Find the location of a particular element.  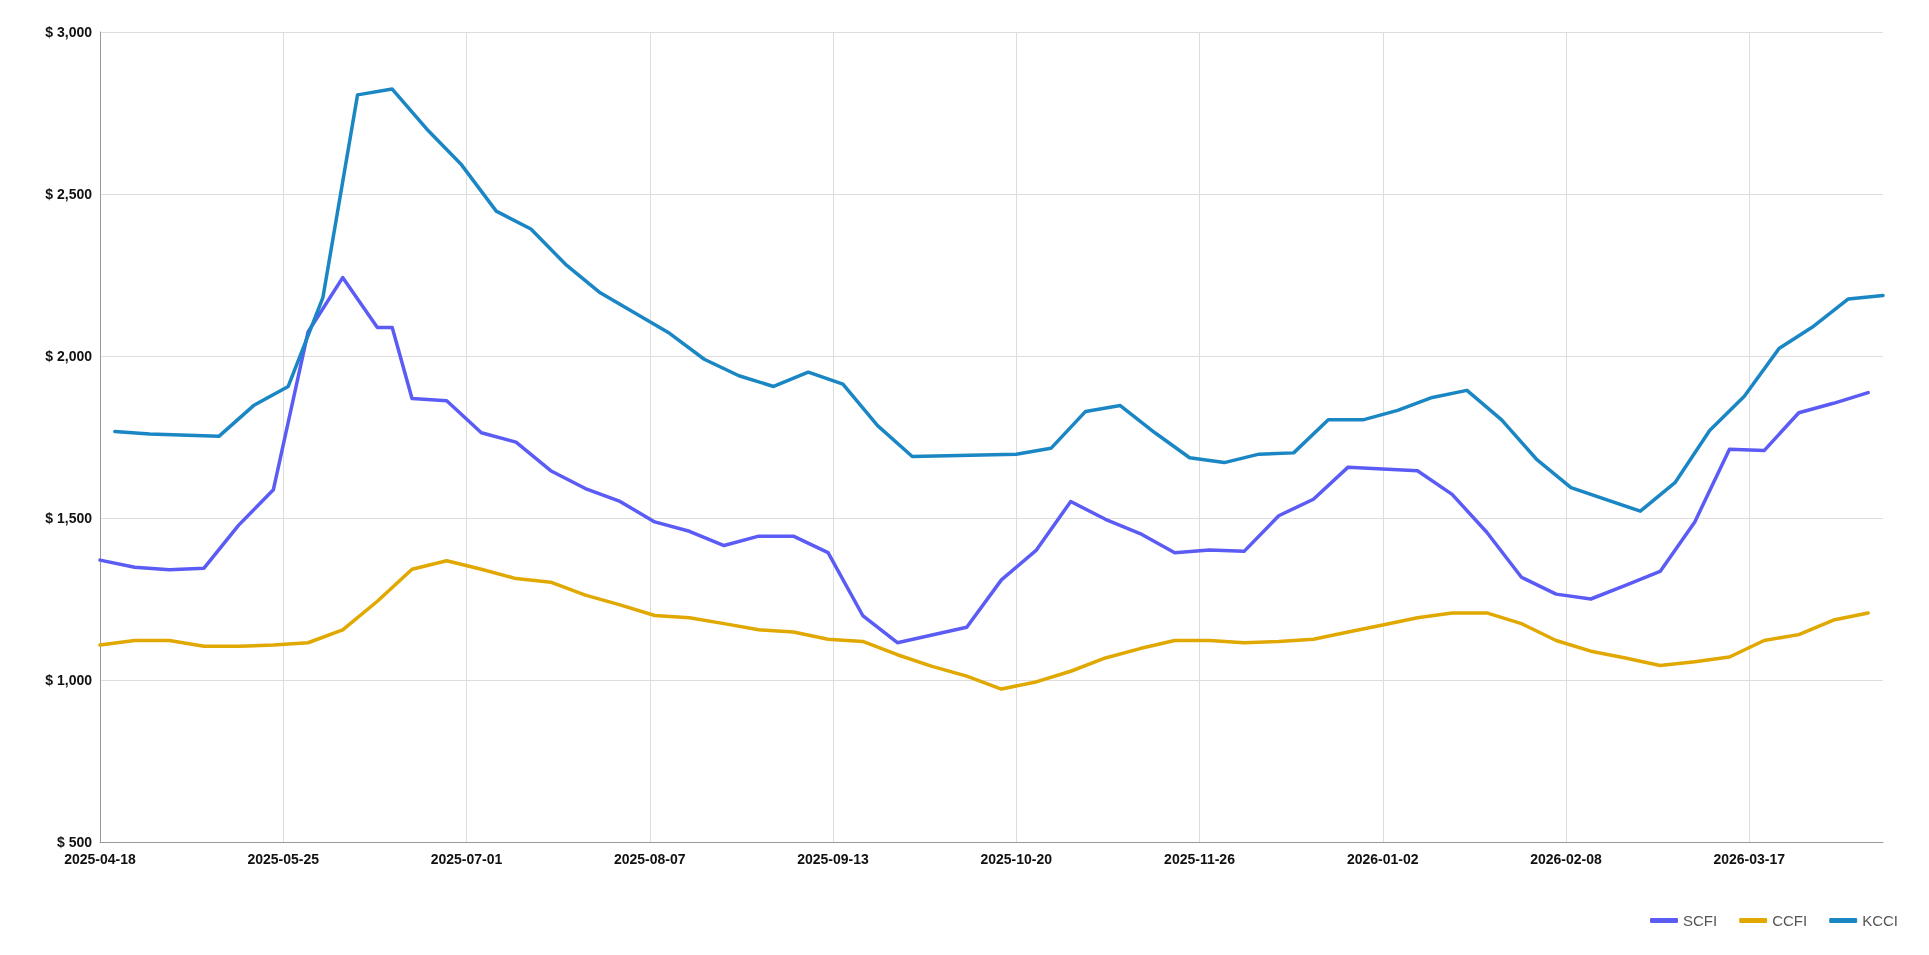

line-series is located at coordinates (984, 625).